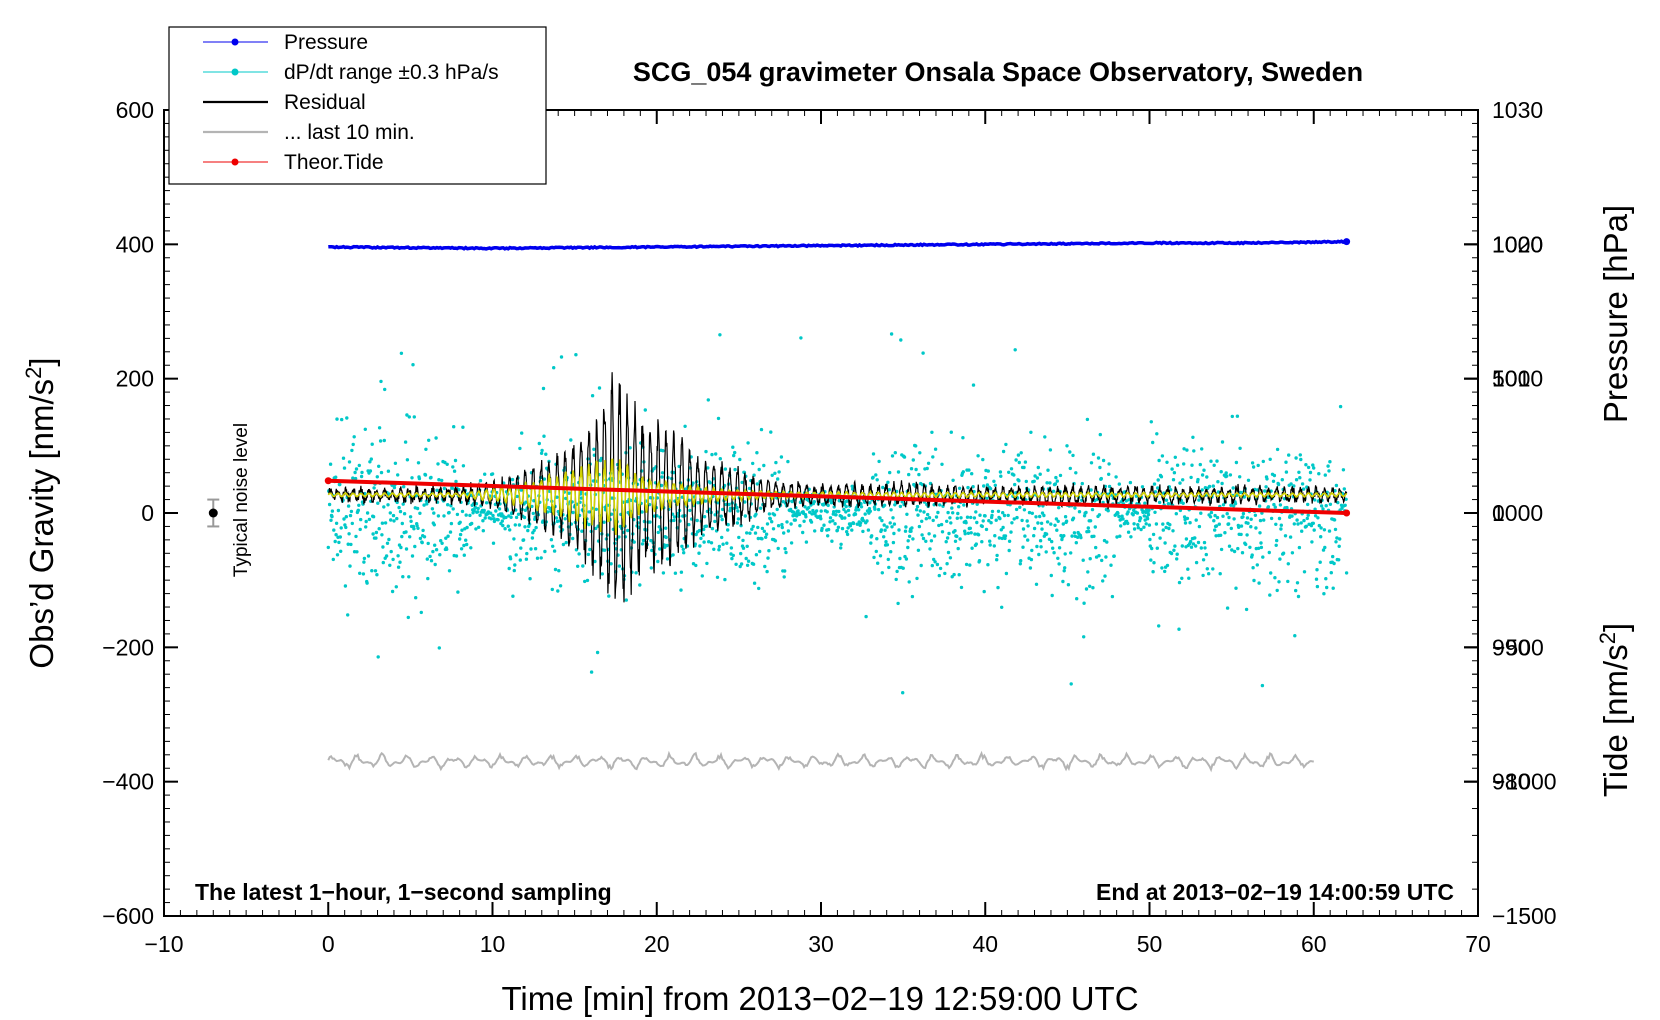 The height and width of the screenshot is (1020, 1660). Describe the element at coordinates (213, 513) in the screenshot. I see `noise-level-marker` at that location.